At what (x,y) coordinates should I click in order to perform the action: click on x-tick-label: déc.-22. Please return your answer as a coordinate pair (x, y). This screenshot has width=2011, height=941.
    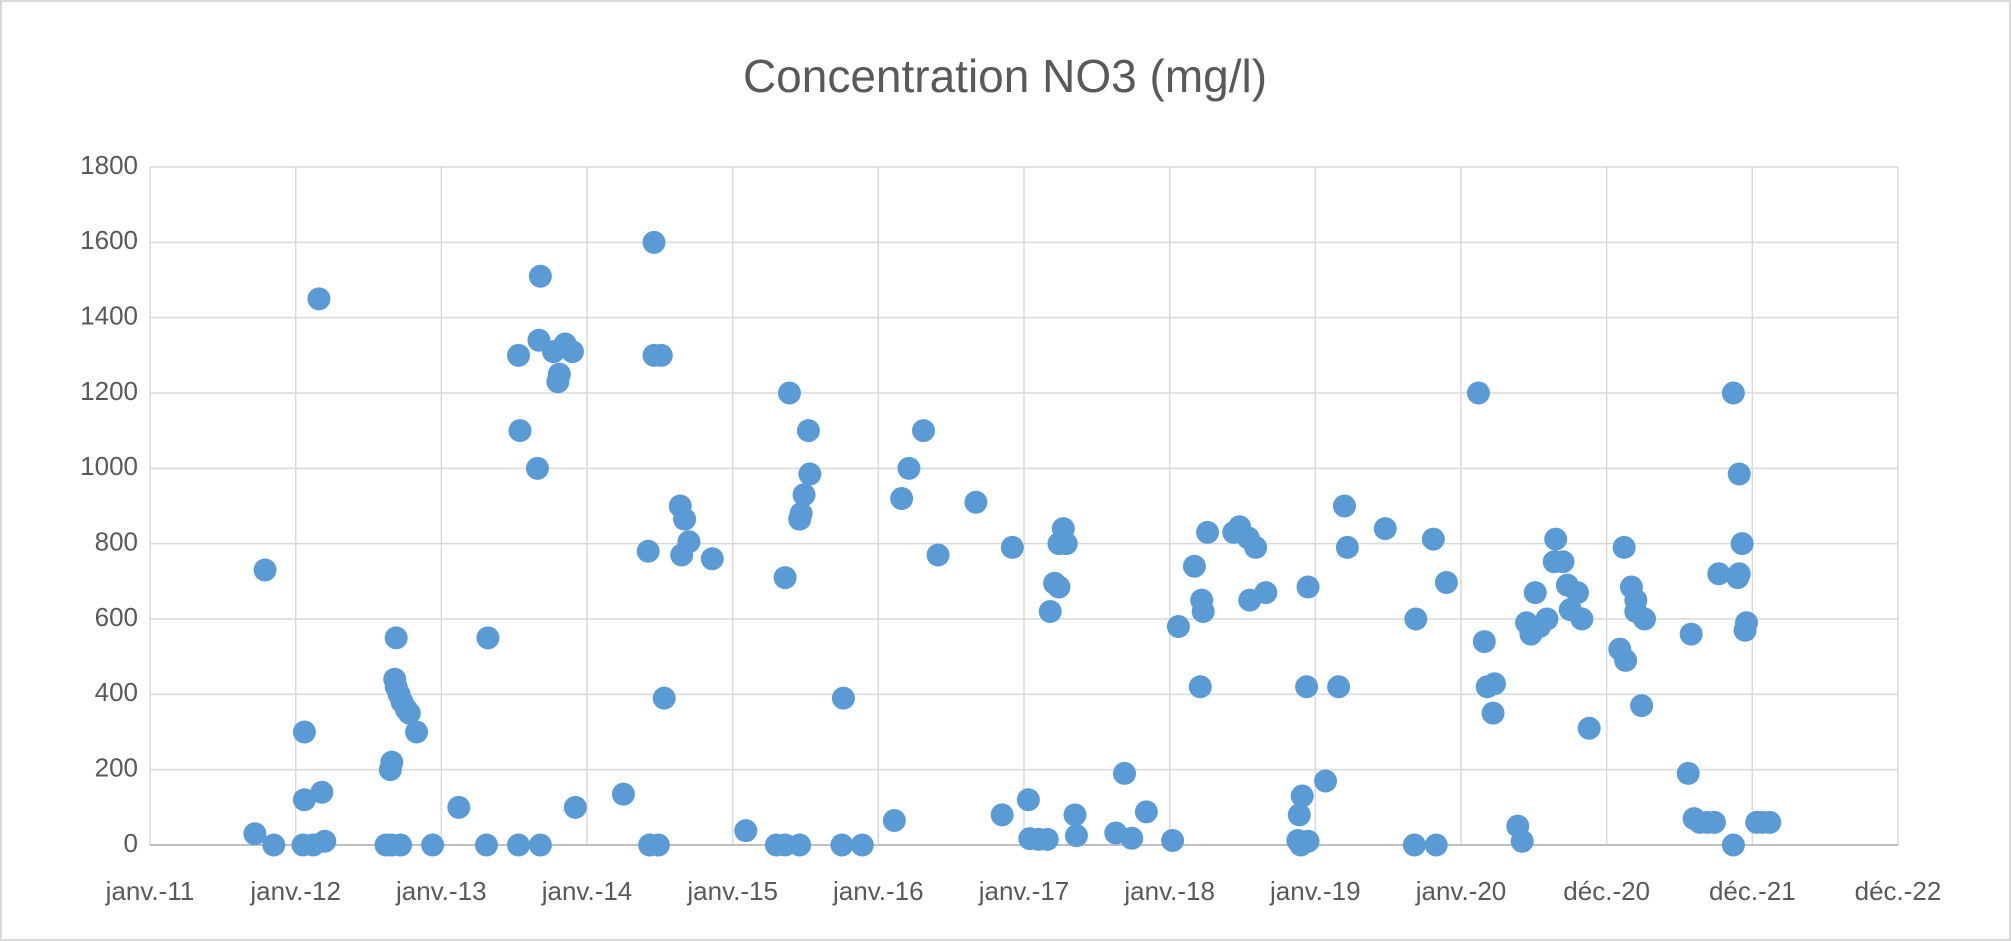
    Looking at the image, I should click on (1898, 891).